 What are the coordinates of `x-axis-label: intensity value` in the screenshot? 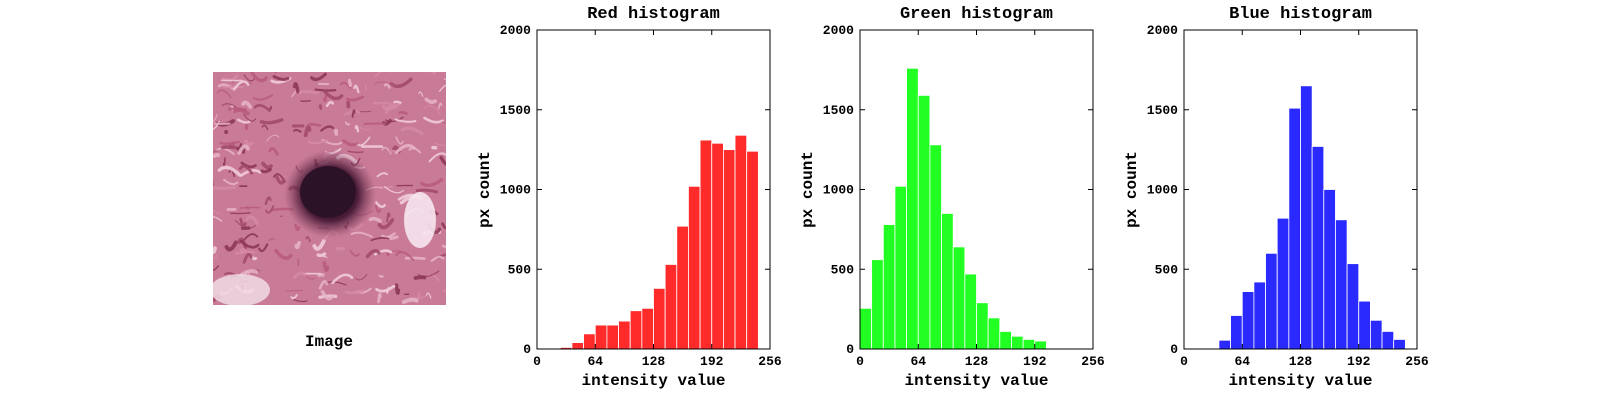 It's located at (976, 381).